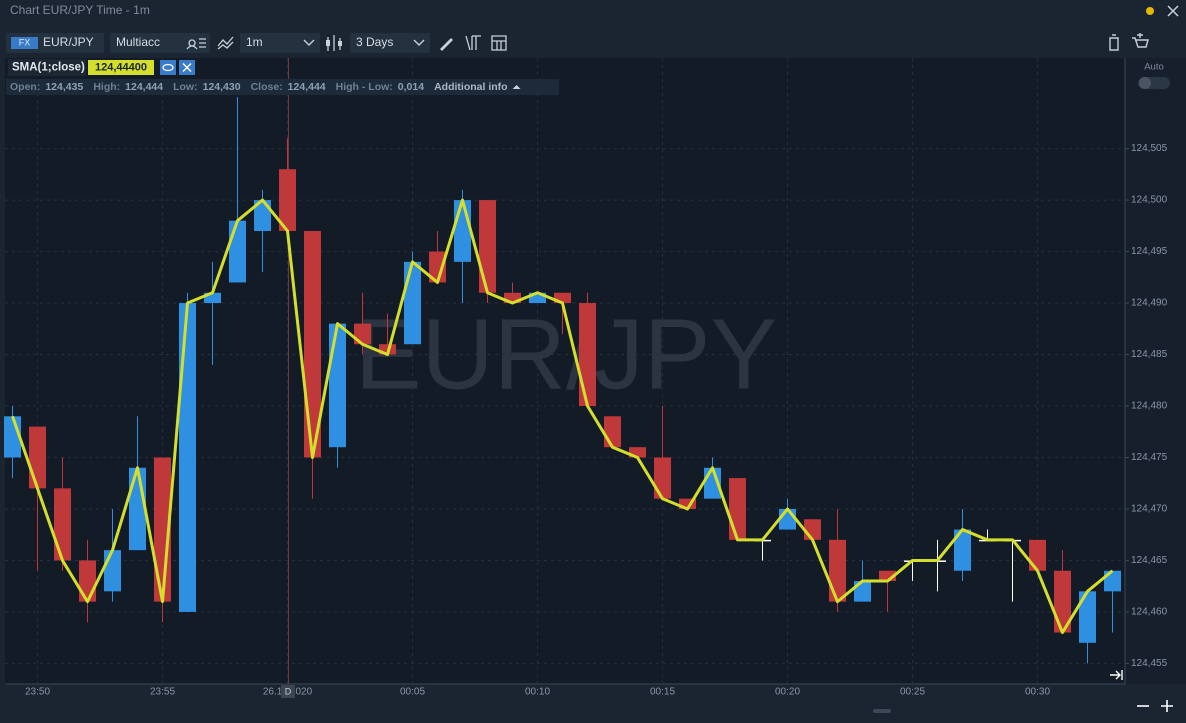 The image size is (1186, 723). What do you see at coordinates (138, 42) in the screenshot?
I see `account-label: Multiacc` at bounding box center [138, 42].